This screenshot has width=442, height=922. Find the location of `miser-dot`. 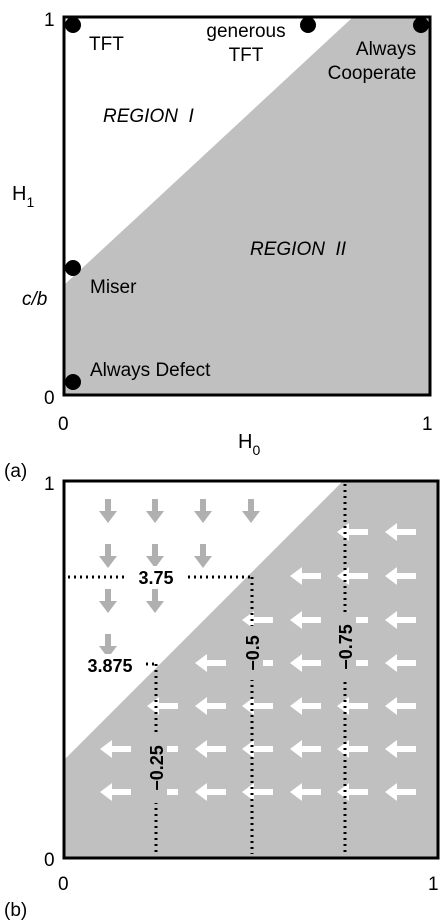

miser-dot is located at coordinates (73, 268).